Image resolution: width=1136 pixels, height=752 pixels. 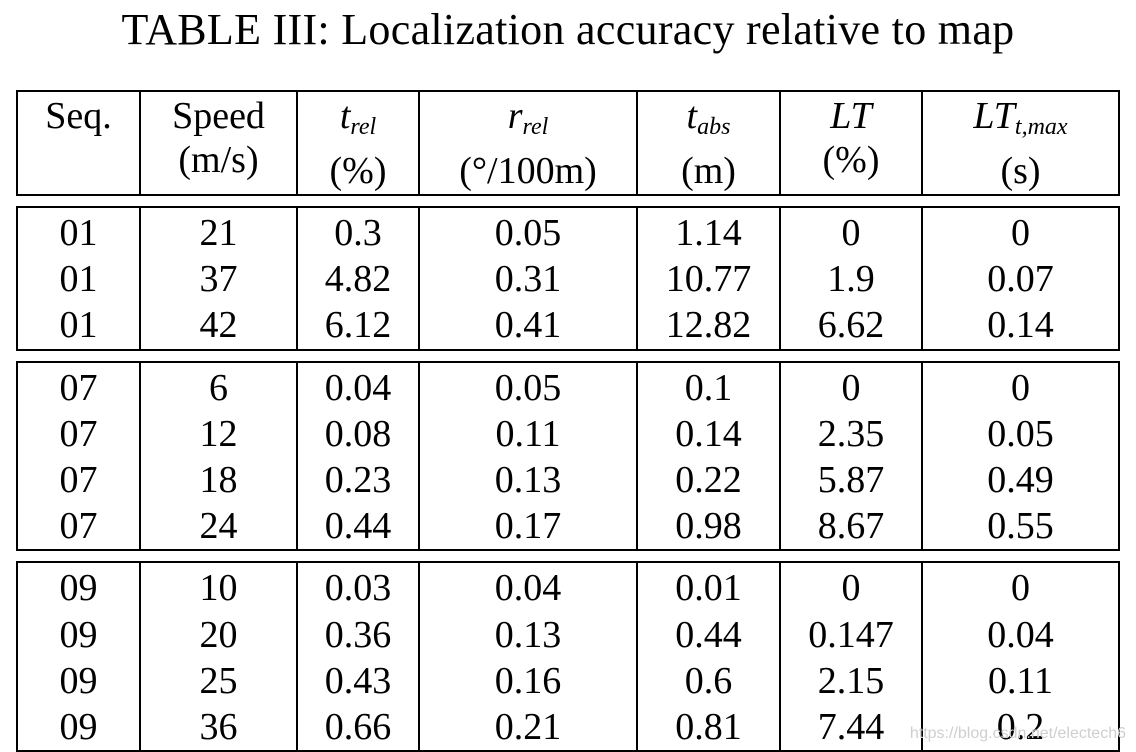 I want to click on cell-speed: 10, so click(x=218, y=586).